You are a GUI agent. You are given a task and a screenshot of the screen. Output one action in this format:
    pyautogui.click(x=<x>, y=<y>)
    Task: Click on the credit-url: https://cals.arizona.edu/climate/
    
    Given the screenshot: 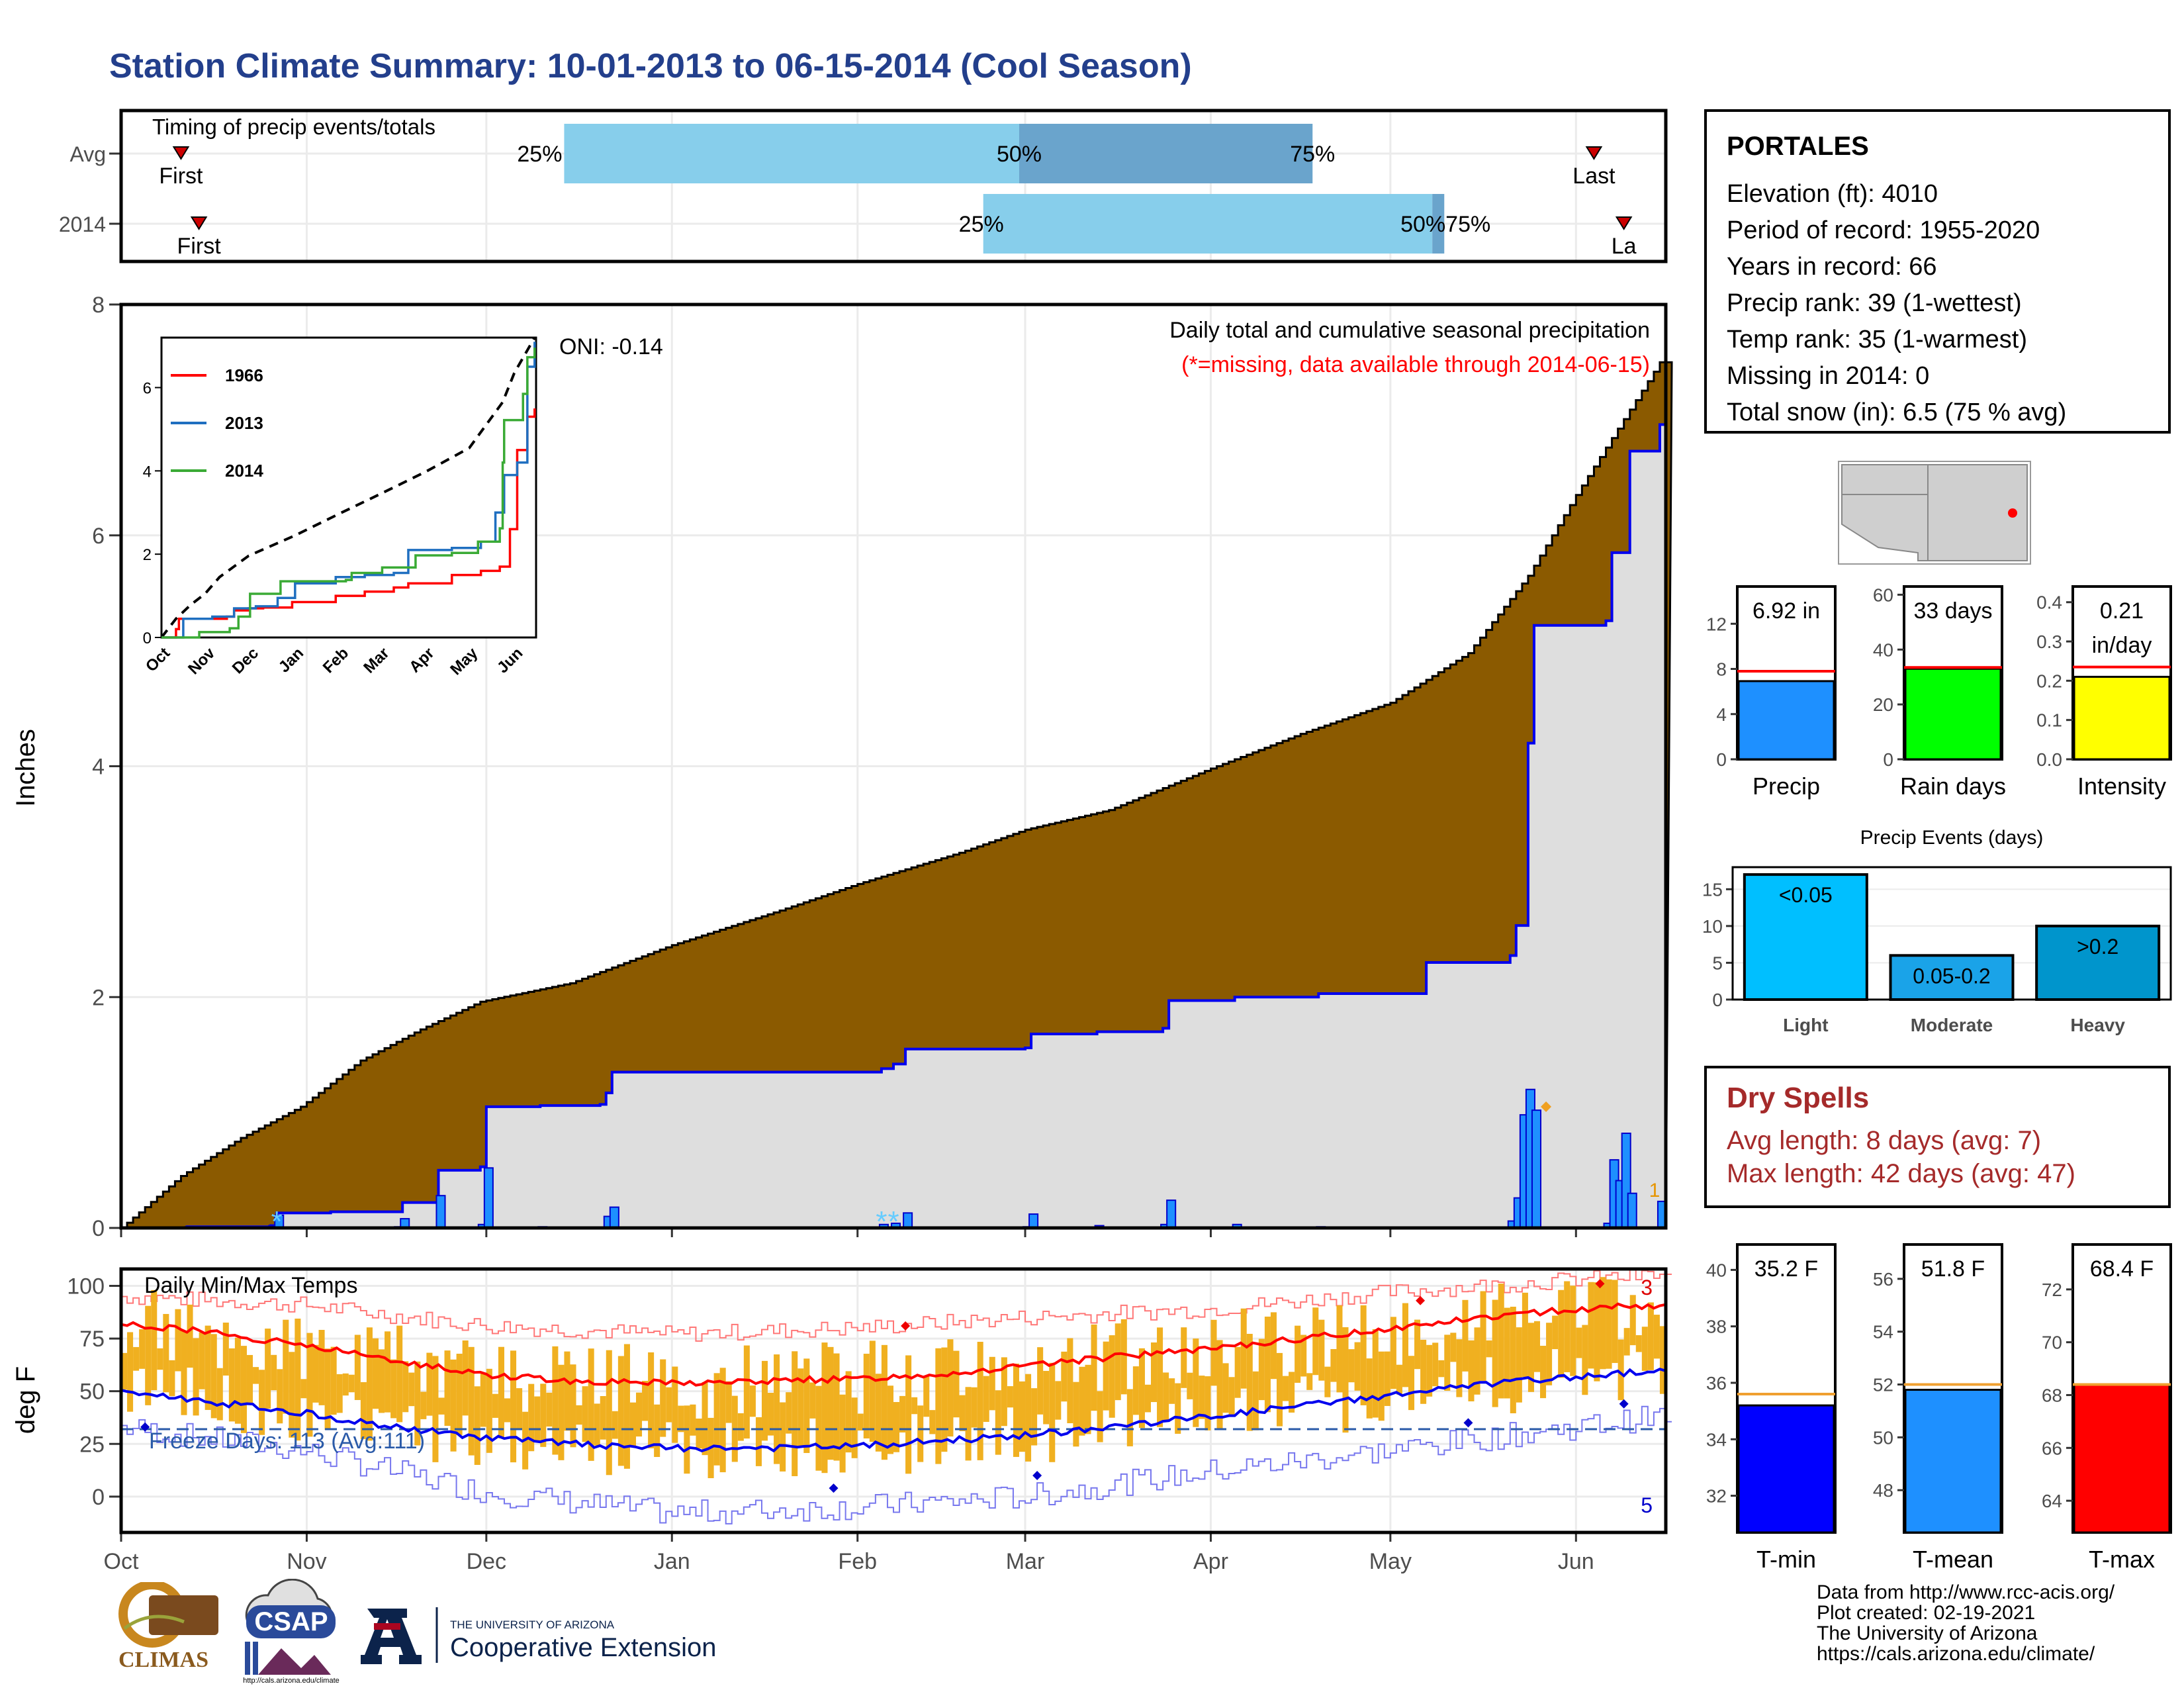 What is the action you would take?
    pyautogui.click(x=1956, y=1654)
    